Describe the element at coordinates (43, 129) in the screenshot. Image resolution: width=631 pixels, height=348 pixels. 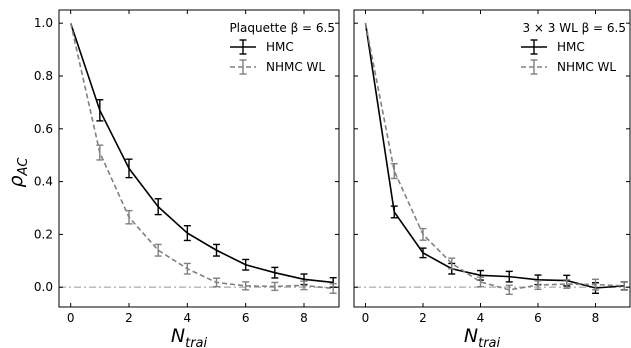
I see `y-tick-label: 0.6` at that location.